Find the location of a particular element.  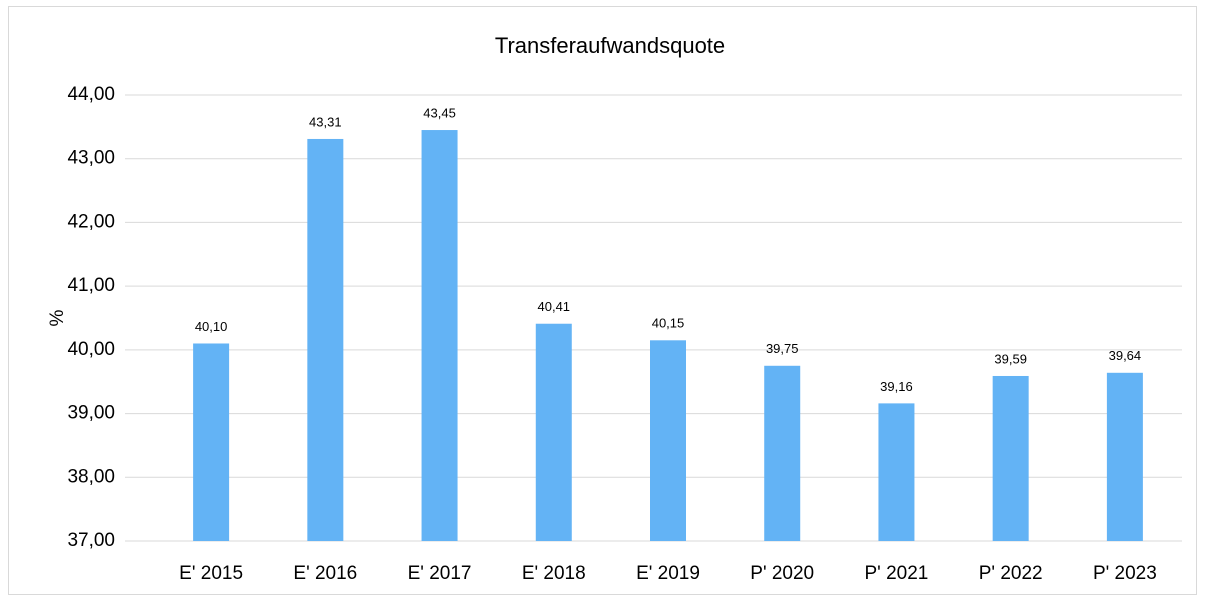

data-label: 40,41 is located at coordinates (554, 306).